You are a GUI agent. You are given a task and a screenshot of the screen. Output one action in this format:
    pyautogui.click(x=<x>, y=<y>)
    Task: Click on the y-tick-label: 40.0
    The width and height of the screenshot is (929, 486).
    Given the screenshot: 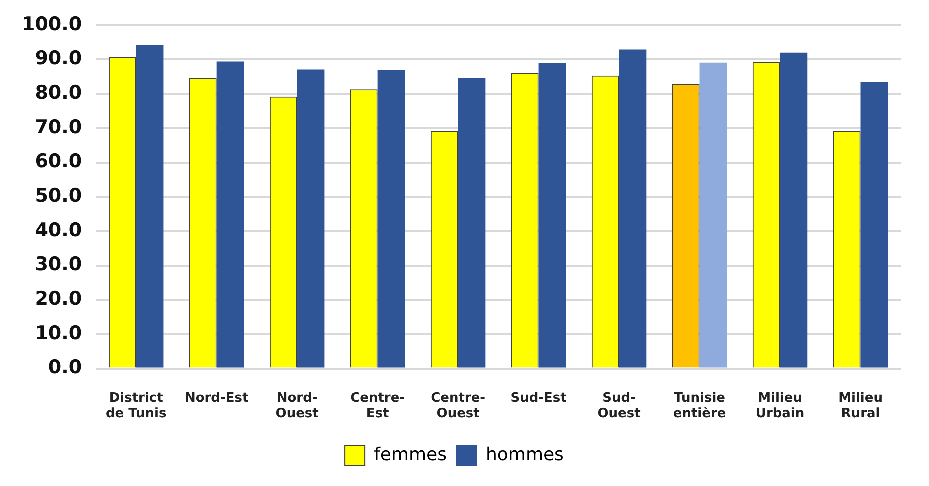 What is the action you would take?
    pyautogui.click(x=58, y=230)
    